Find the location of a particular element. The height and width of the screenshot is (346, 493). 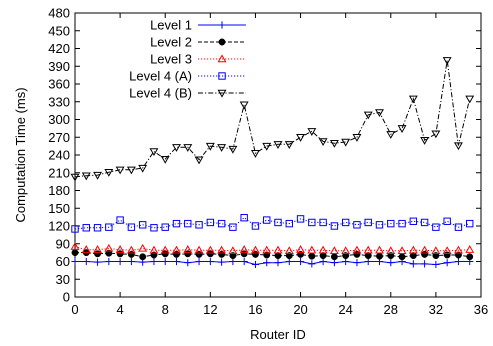

x-tick-label: 32 is located at coordinates (436, 309).